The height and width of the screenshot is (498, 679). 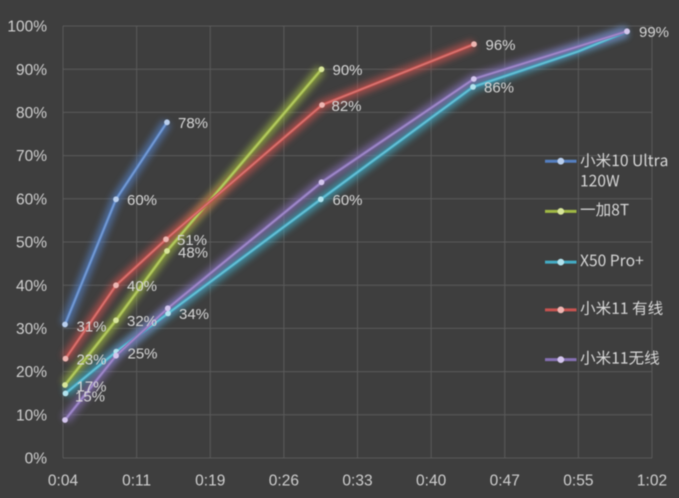 I want to click on svg-text: 23%, so click(x=92, y=359).